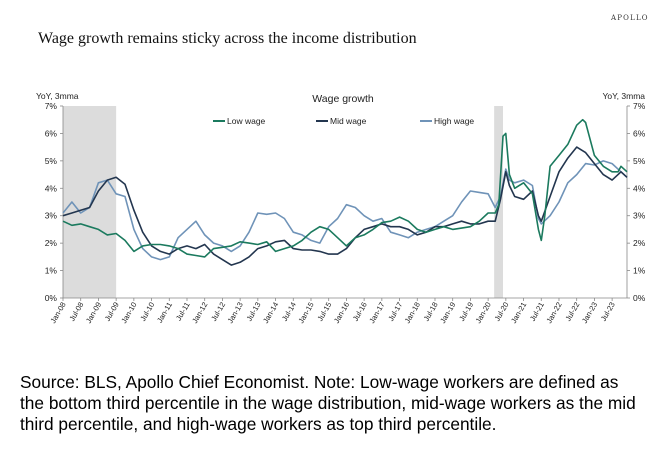 Image resolution: width=657 pixels, height=465 pixels. What do you see at coordinates (324, 312) in the screenshot?
I see `x-tick-label-15: Jul-15` at bounding box center [324, 312].